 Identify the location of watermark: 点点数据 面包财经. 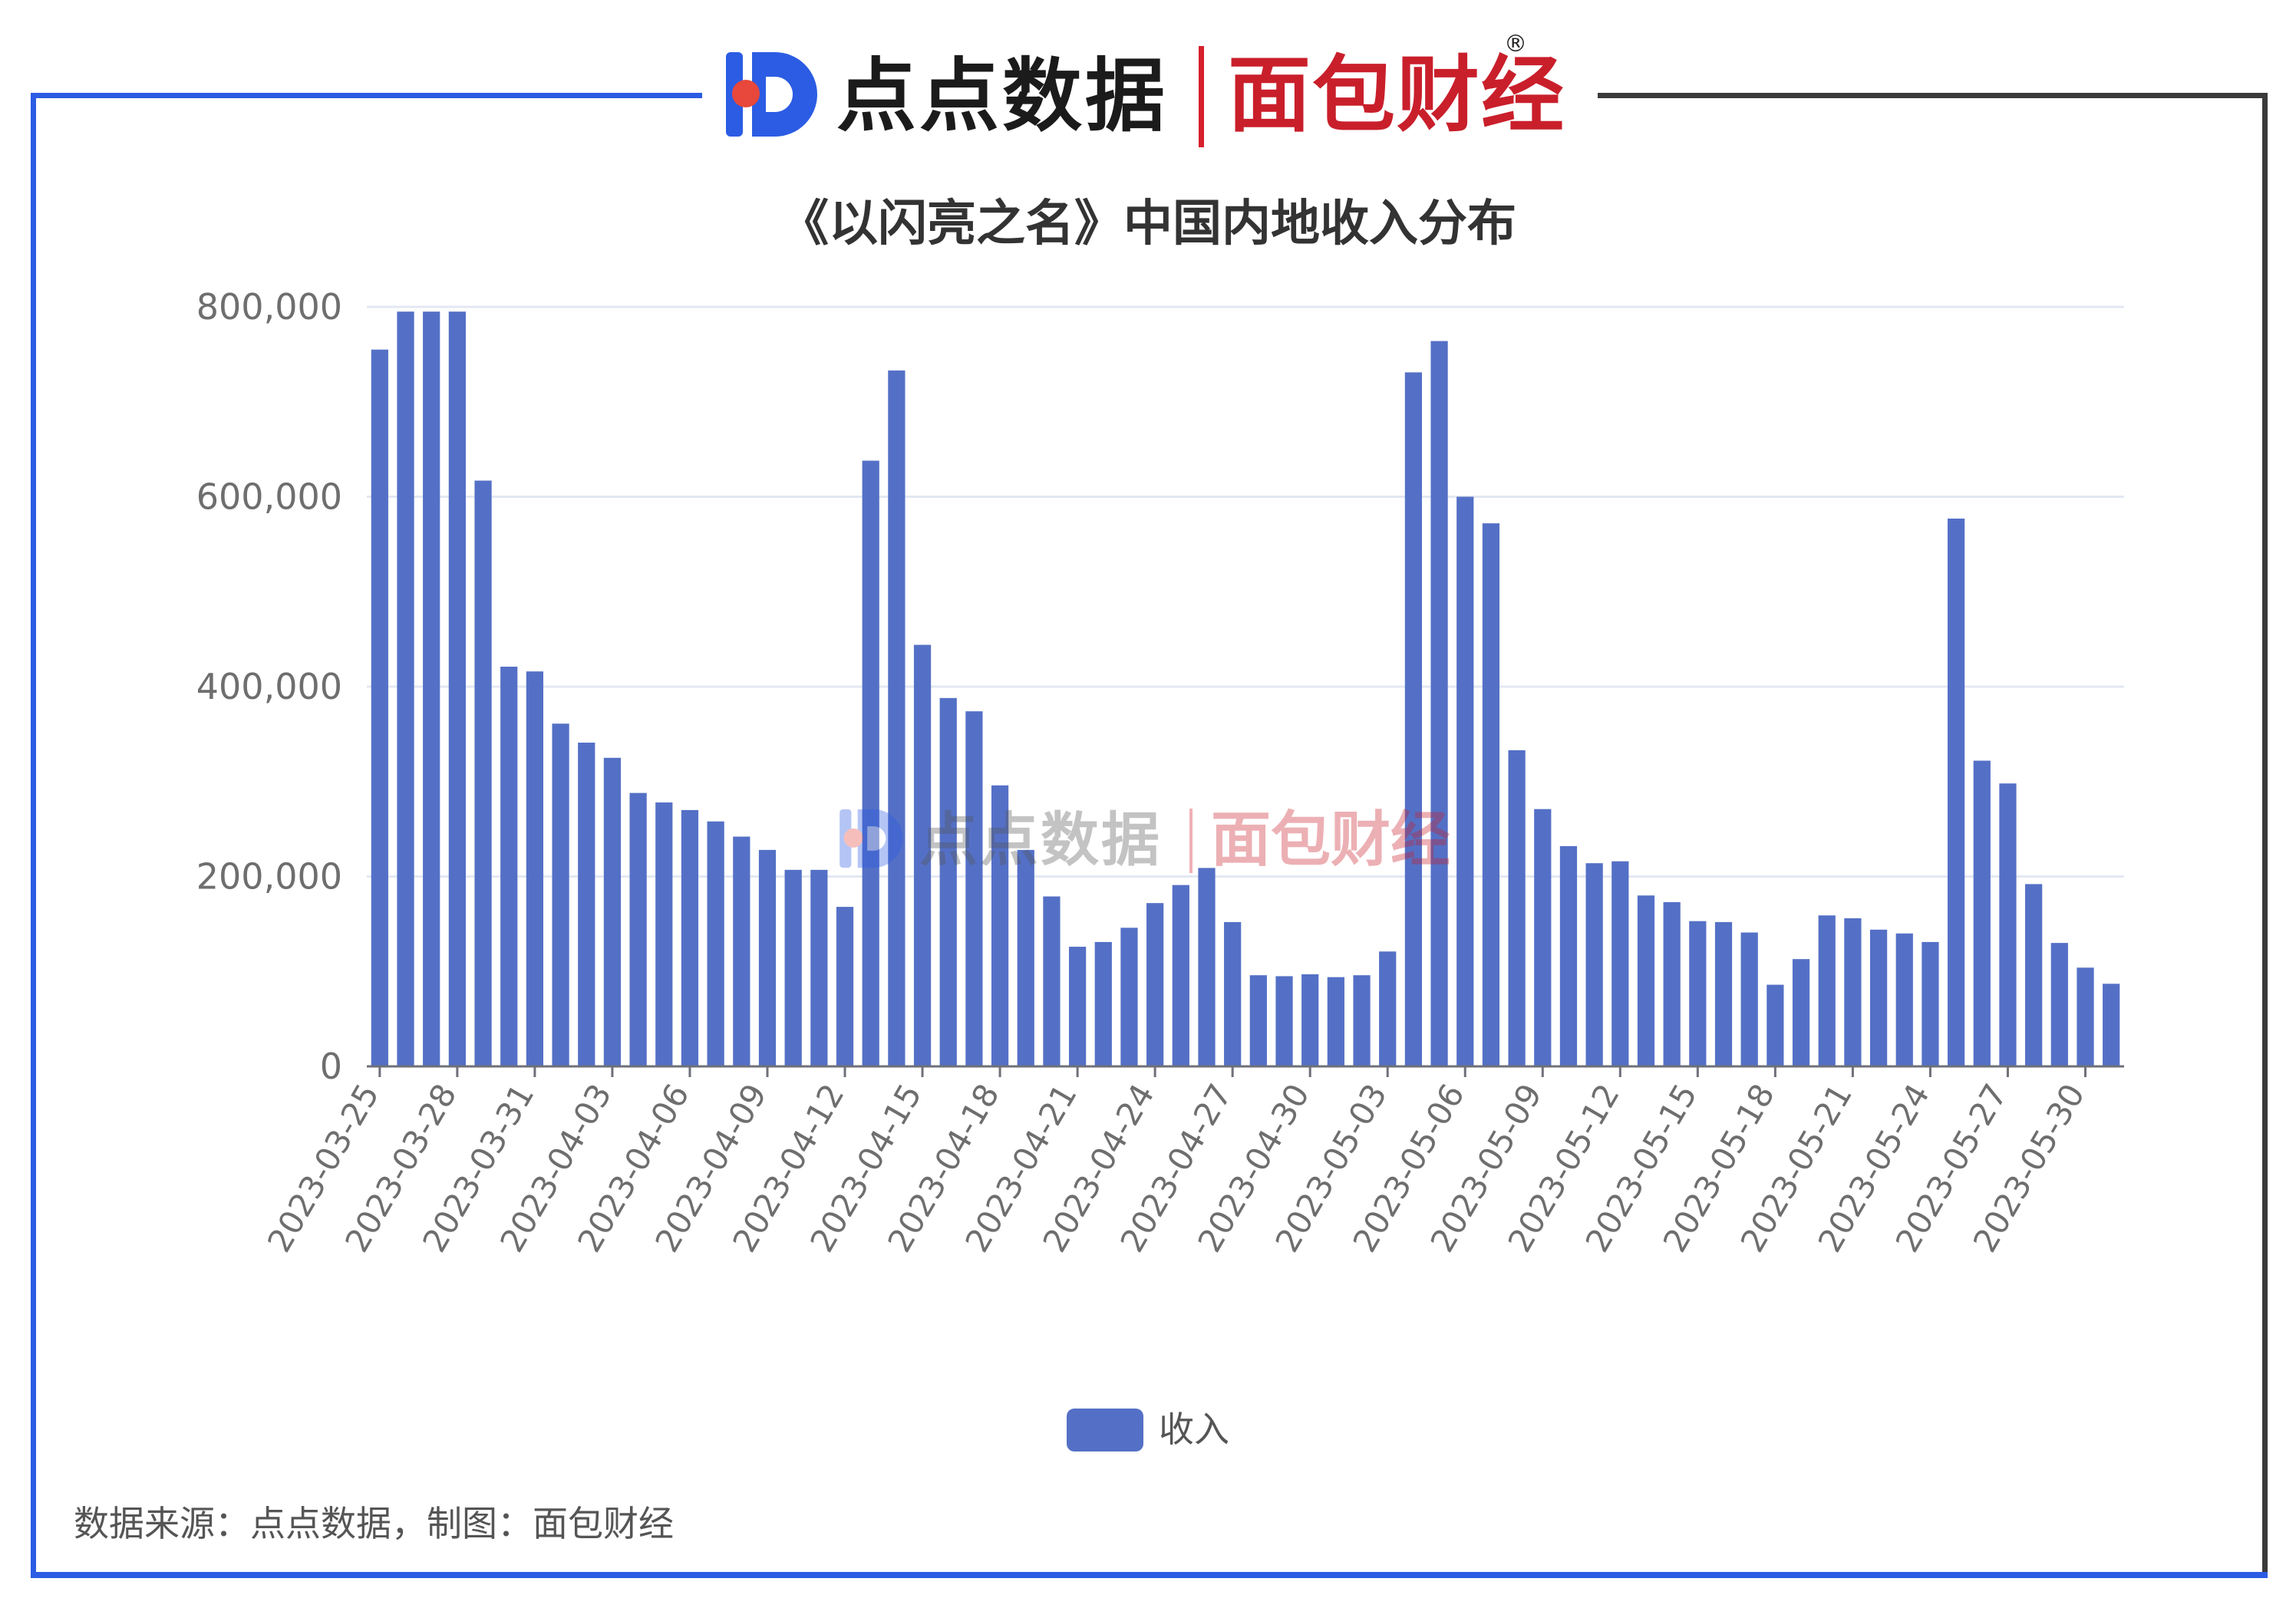
(1151, 840).